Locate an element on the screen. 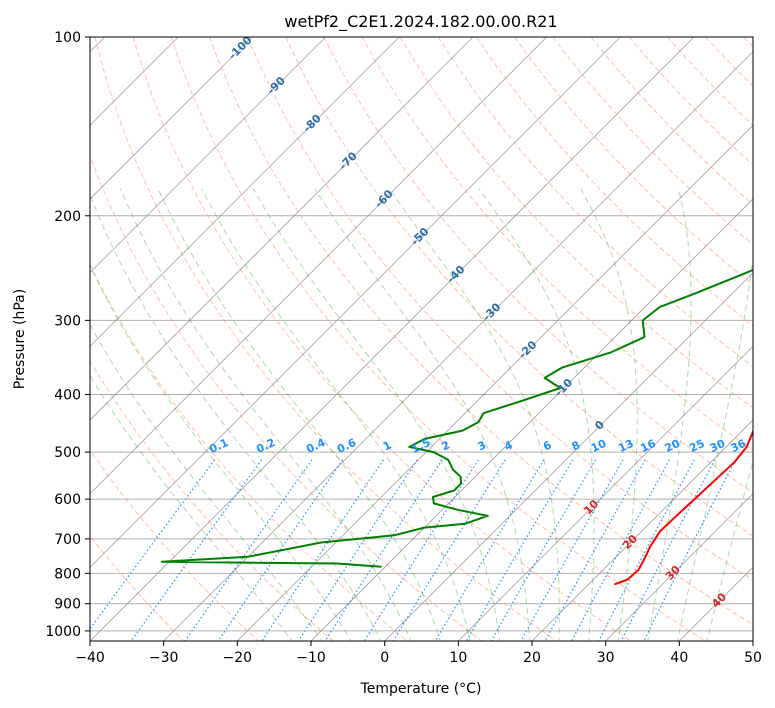 The image size is (775, 708). mixing-ratio-label: 36 is located at coordinates (739, 446).